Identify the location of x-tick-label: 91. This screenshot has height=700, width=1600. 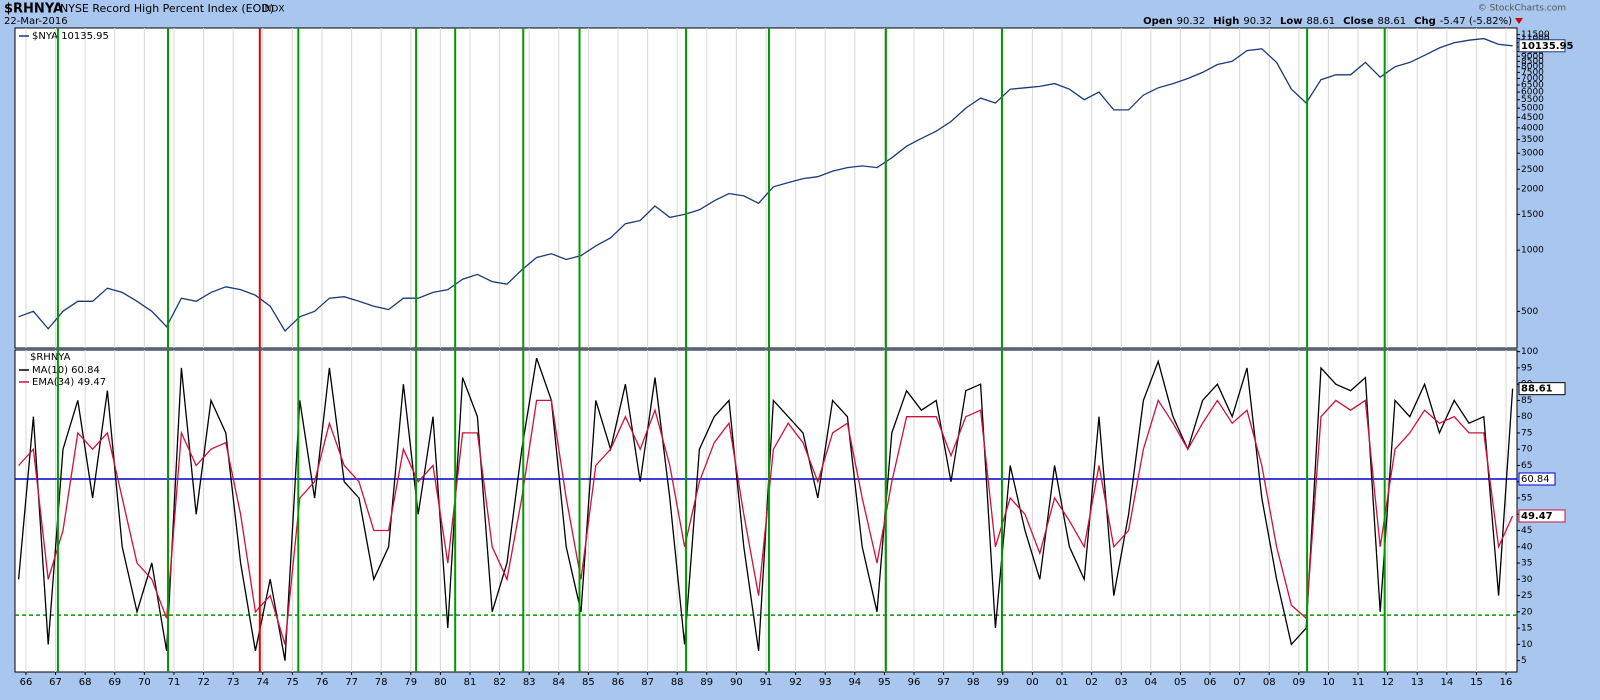
(766, 682).